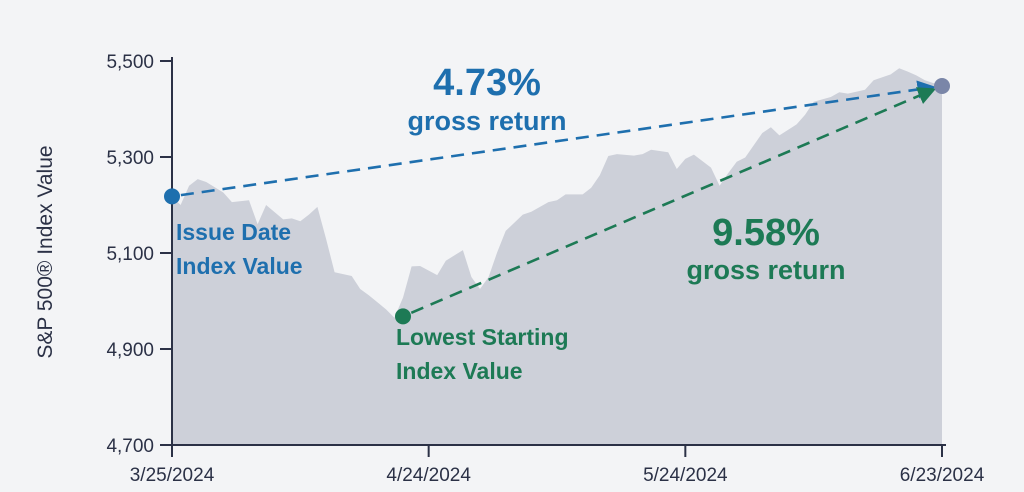 The image size is (1024, 492). What do you see at coordinates (942, 475) in the screenshot?
I see `x-tick-label: 6/23/2024` at bounding box center [942, 475].